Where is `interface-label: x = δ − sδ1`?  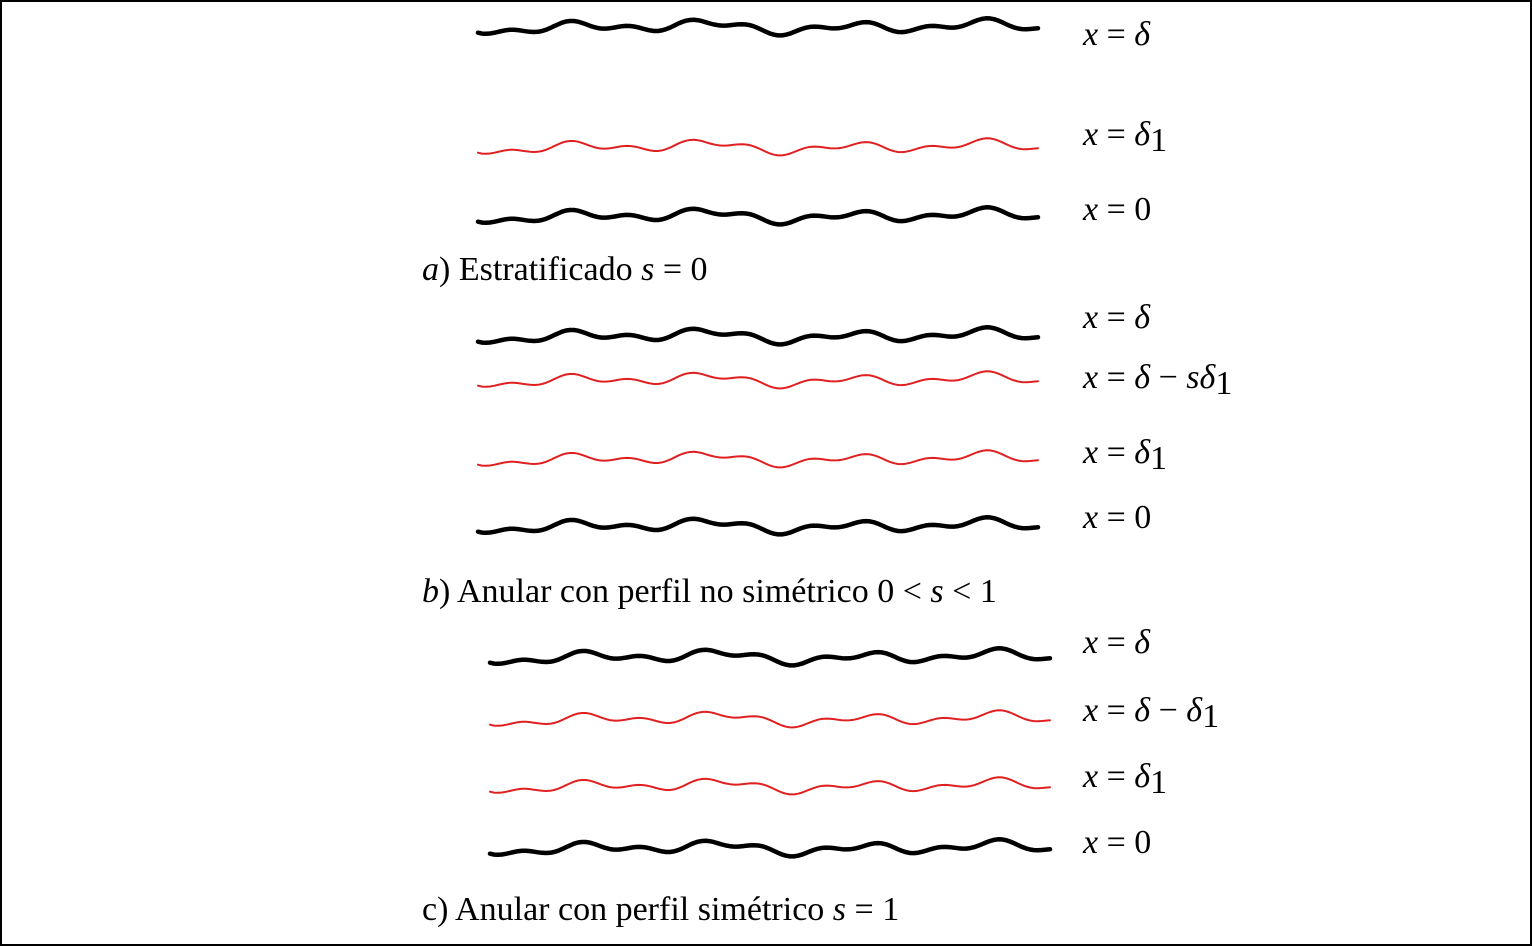
interface-label: x = δ − sδ1 is located at coordinates (1157, 380).